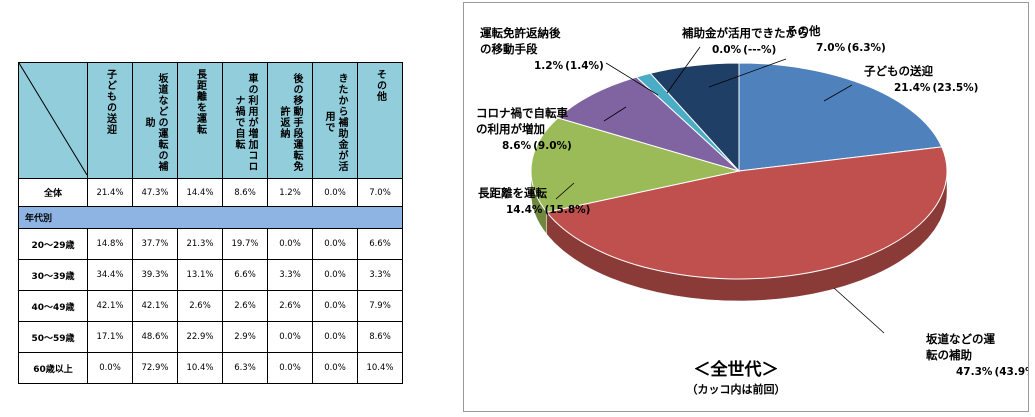  I want to click on slice-previous-value: (15.8%), so click(567, 210).